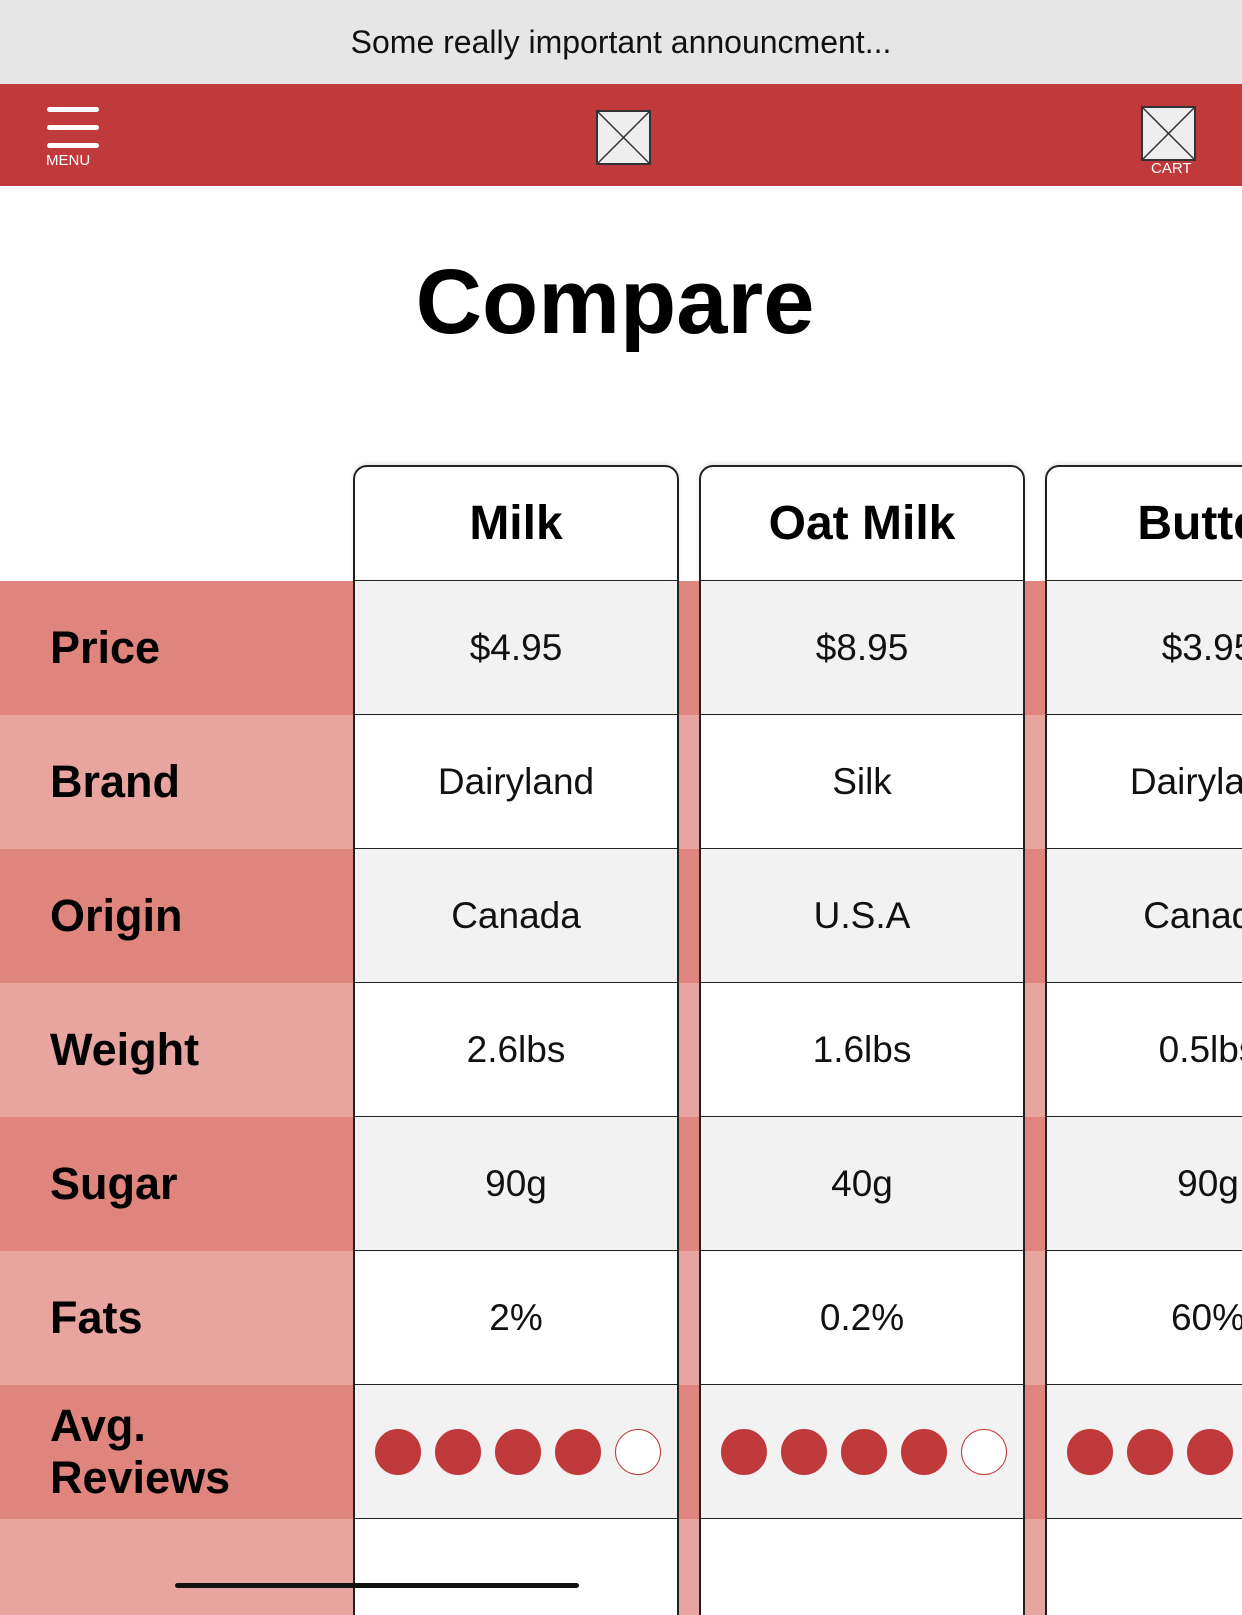 The height and width of the screenshot is (1615, 1242). What do you see at coordinates (1143, 1050) in the screenshot?
I see `cell: 0.5lbs` at bounding box center [1143, 1050].